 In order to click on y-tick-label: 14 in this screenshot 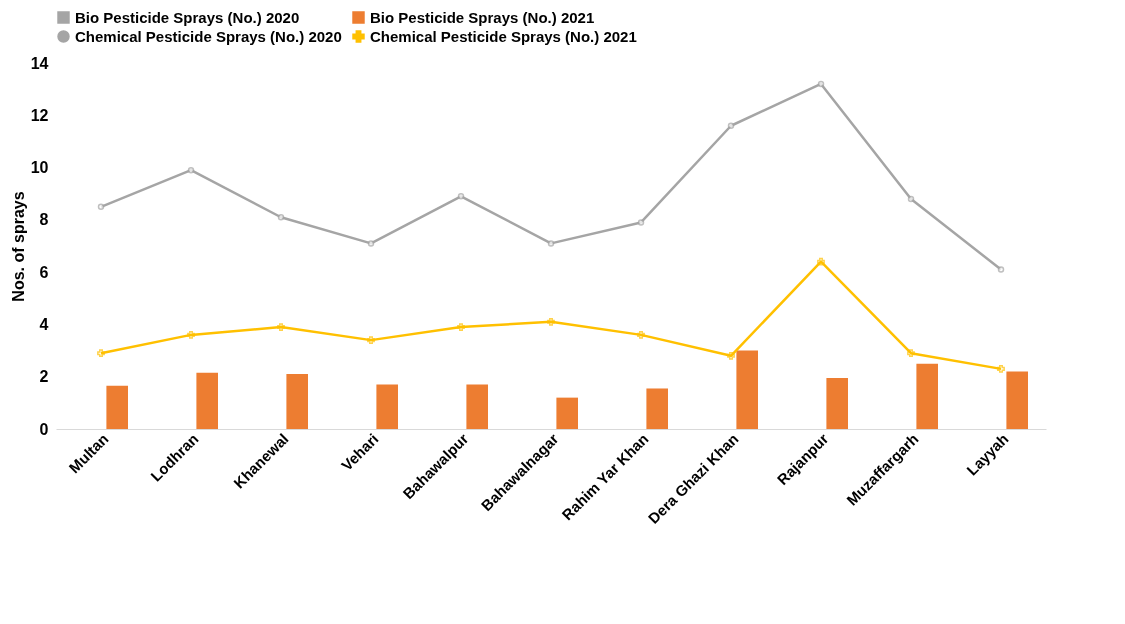, I will do `click(39, 63)`.